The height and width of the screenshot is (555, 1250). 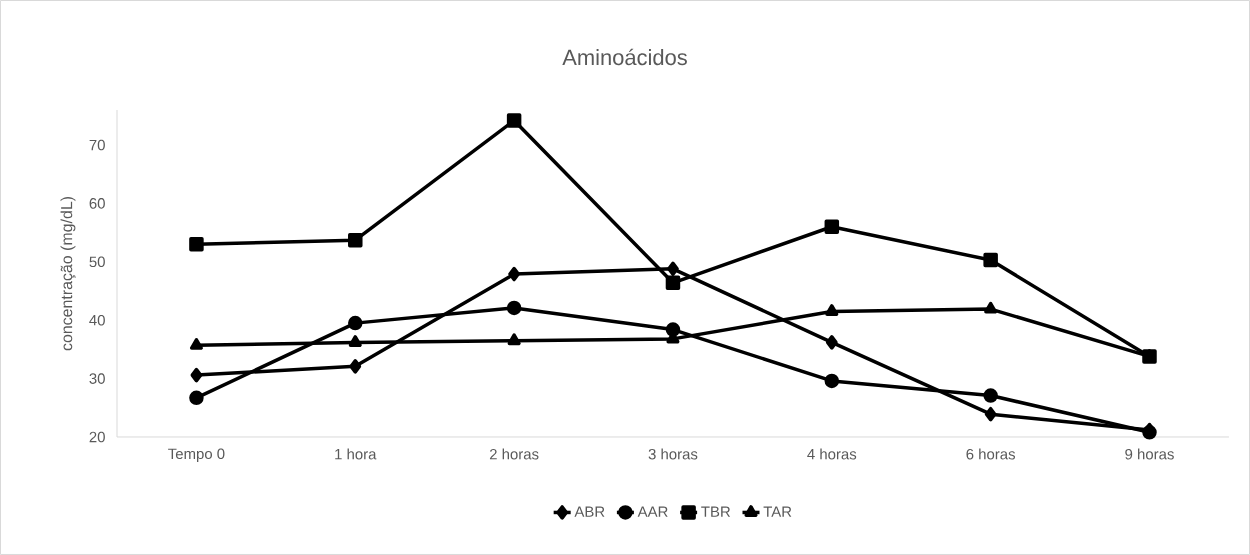 What do you see at coordinates (777, 511) in the screenshot?
I see `legend-label: TAR` at bounding box center [777, 511].